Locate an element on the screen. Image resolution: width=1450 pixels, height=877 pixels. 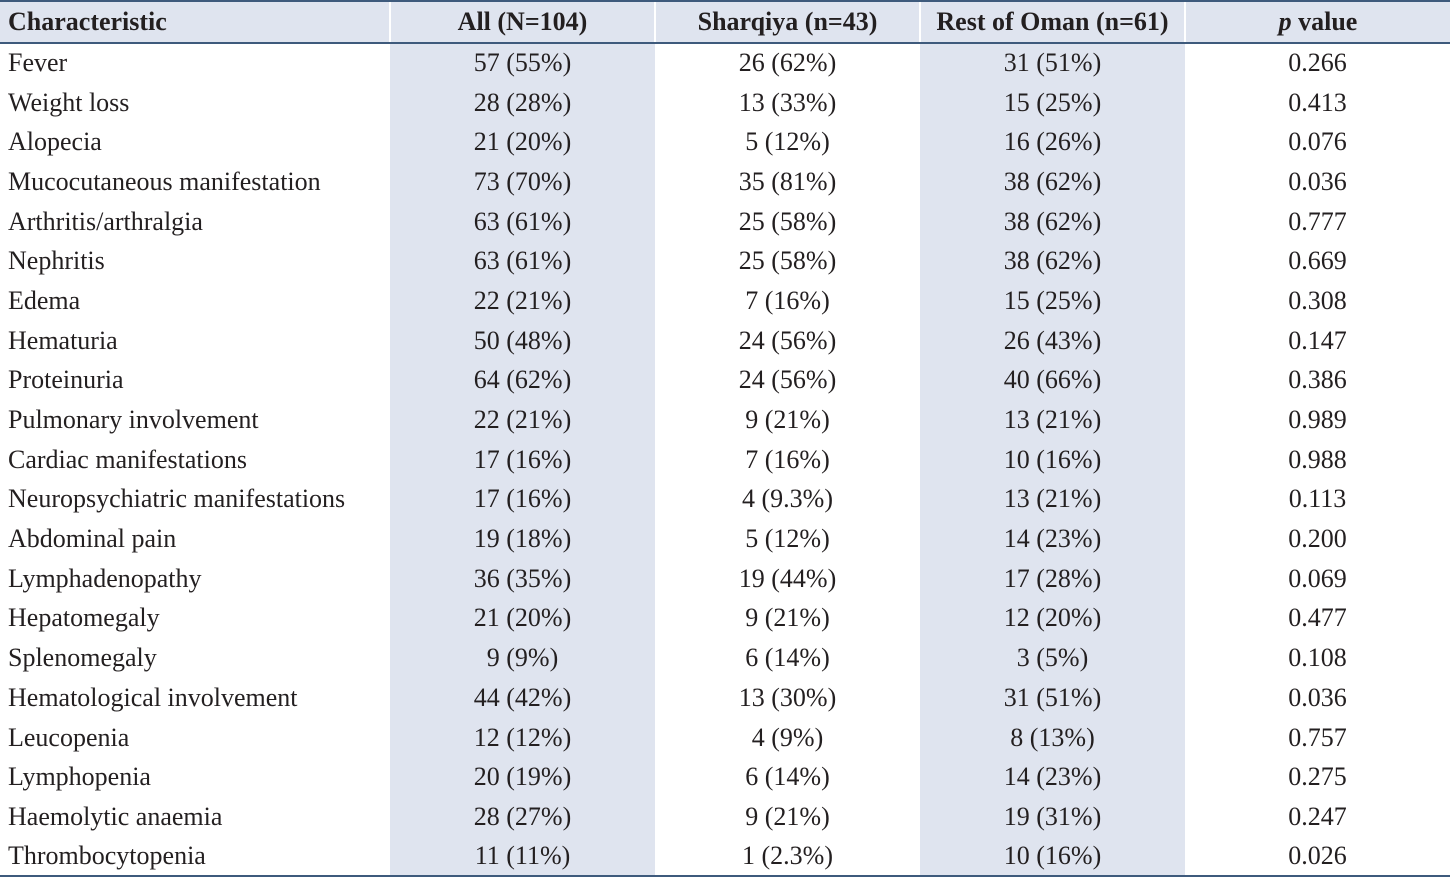
cell-p-value: 0.777 is located at coordinates (1317, 221).